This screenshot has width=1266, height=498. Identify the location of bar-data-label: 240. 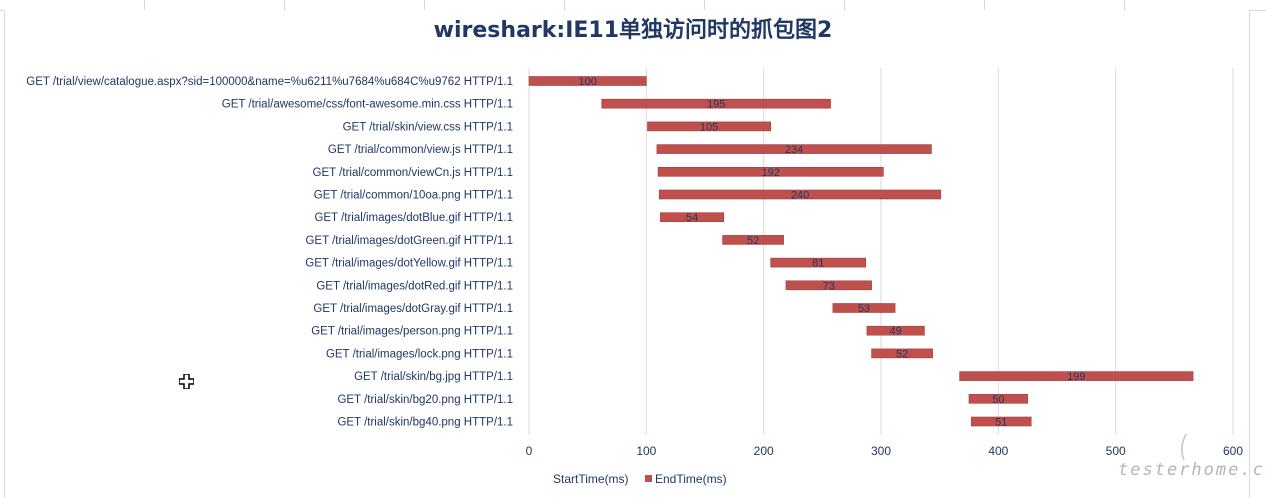
(800, 196).